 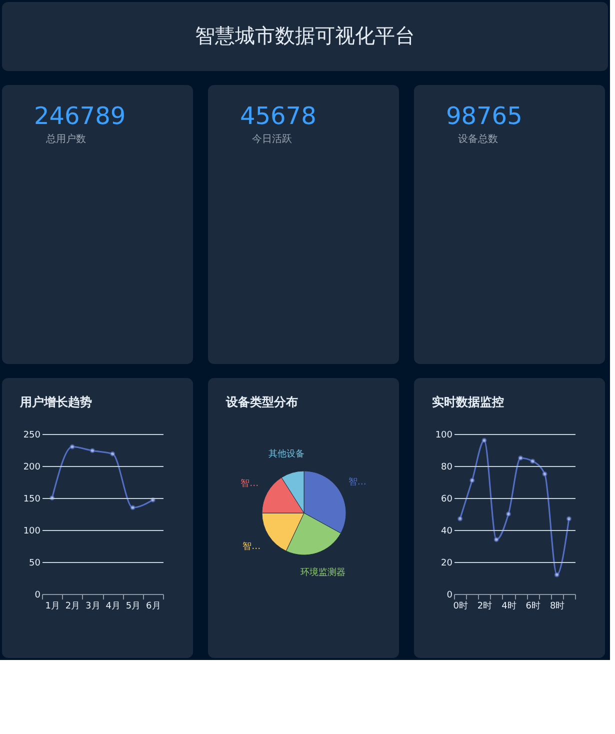 What do you see at coordinates (113, 607) in the screenshot?
I see `x-tick-label: 4月` at bounding box center [113, 607].